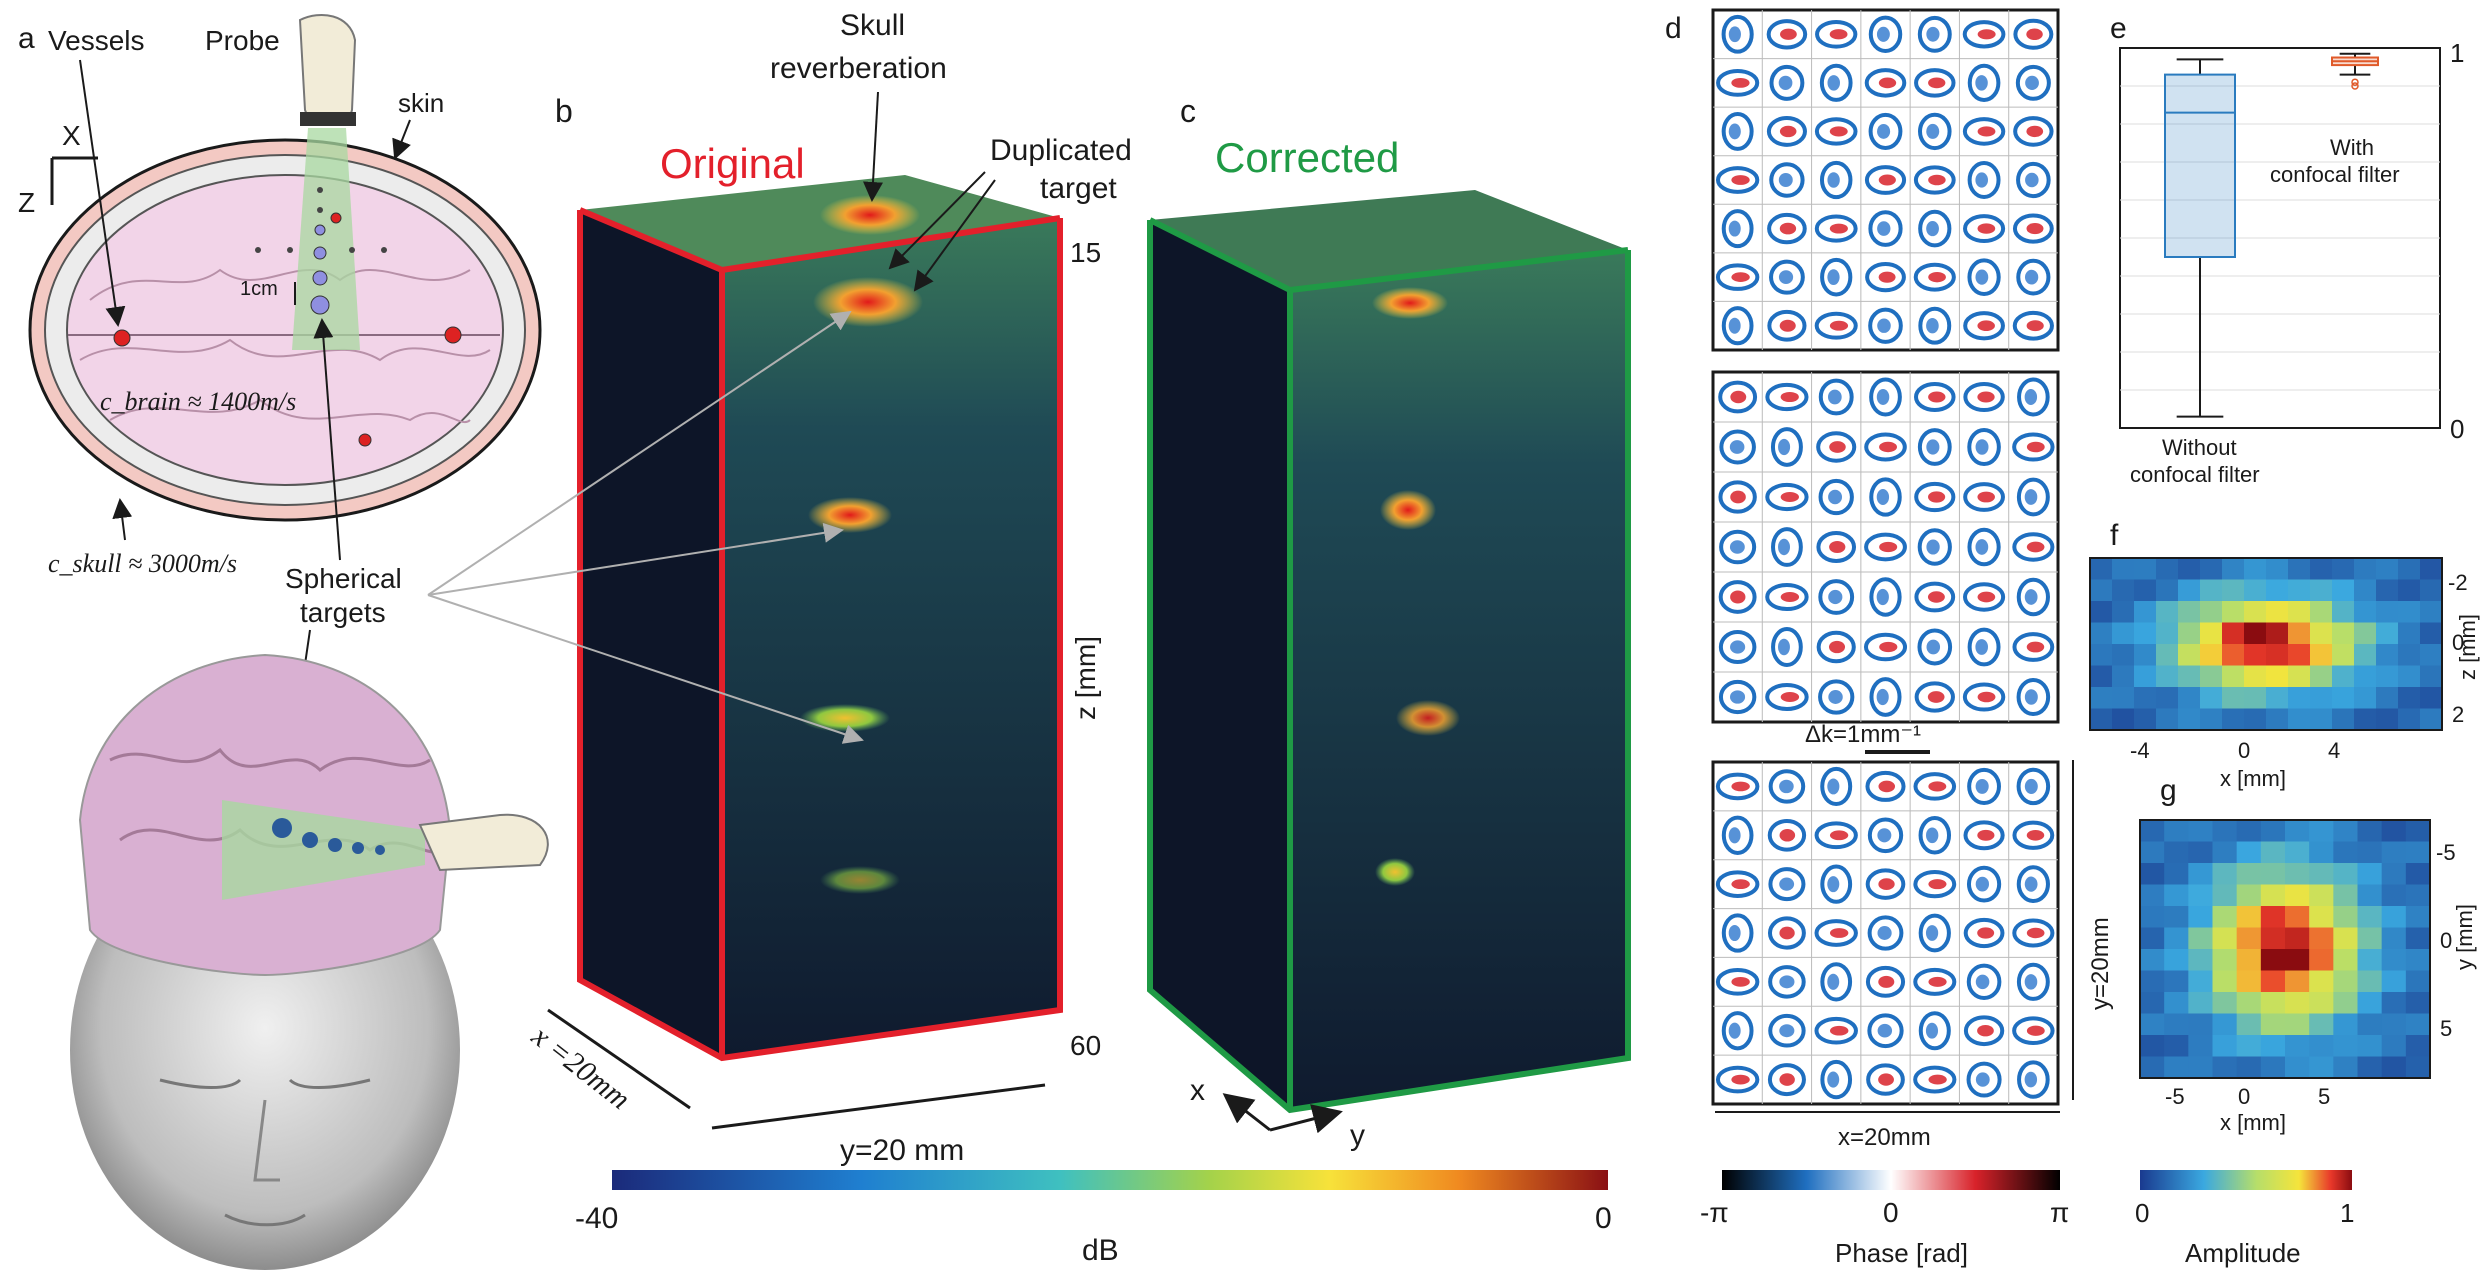  I want to click on e-y-bottom: 0, so click(2457, 429).